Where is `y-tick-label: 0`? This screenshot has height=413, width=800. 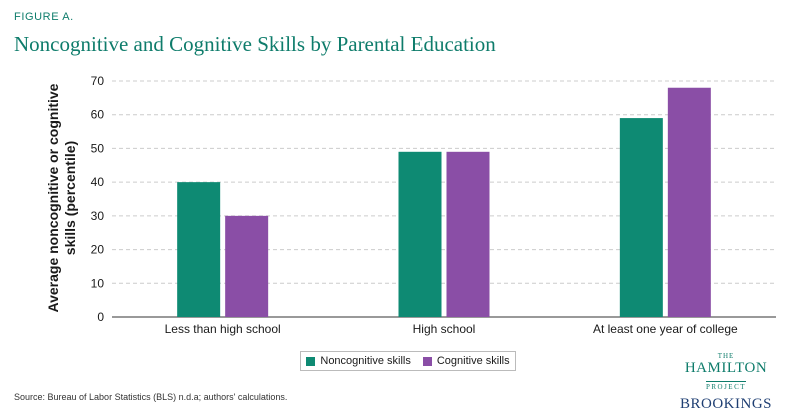
y-tick-label: 0 is located at coordinates (100, 317).